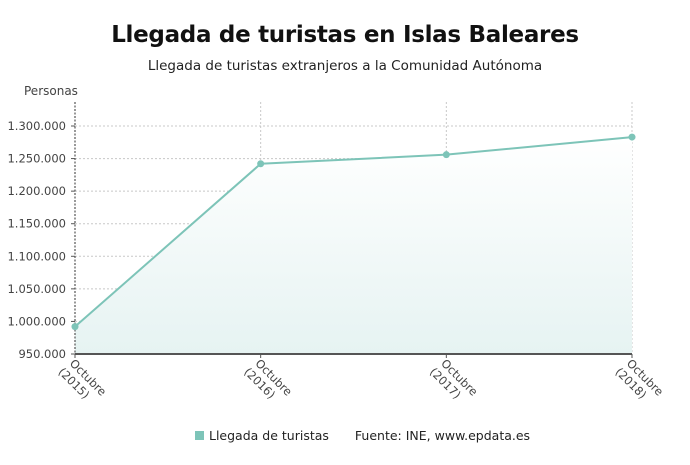 The width and height of the screenshot is (690, 465). What do you see at coordinates (442, 435) in the screenshot?
I see `source-label: Fuente: INE, www.epdata.es` at bounding box center [442, 435].